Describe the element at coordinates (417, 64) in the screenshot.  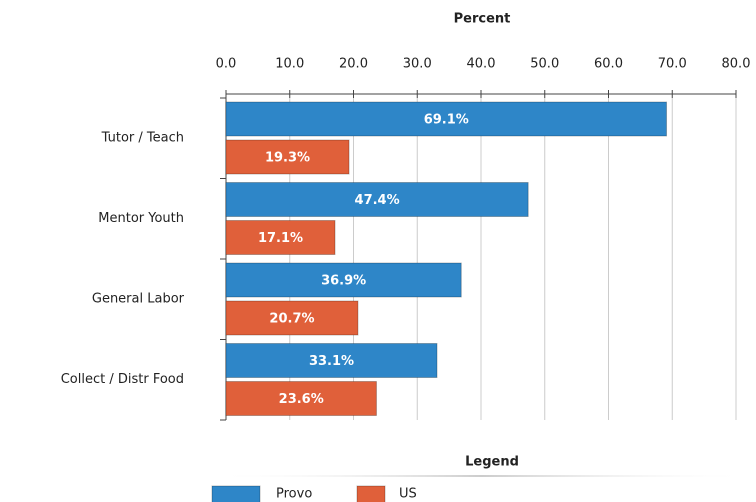
I see `x-tick-label: 30.0` at that location.